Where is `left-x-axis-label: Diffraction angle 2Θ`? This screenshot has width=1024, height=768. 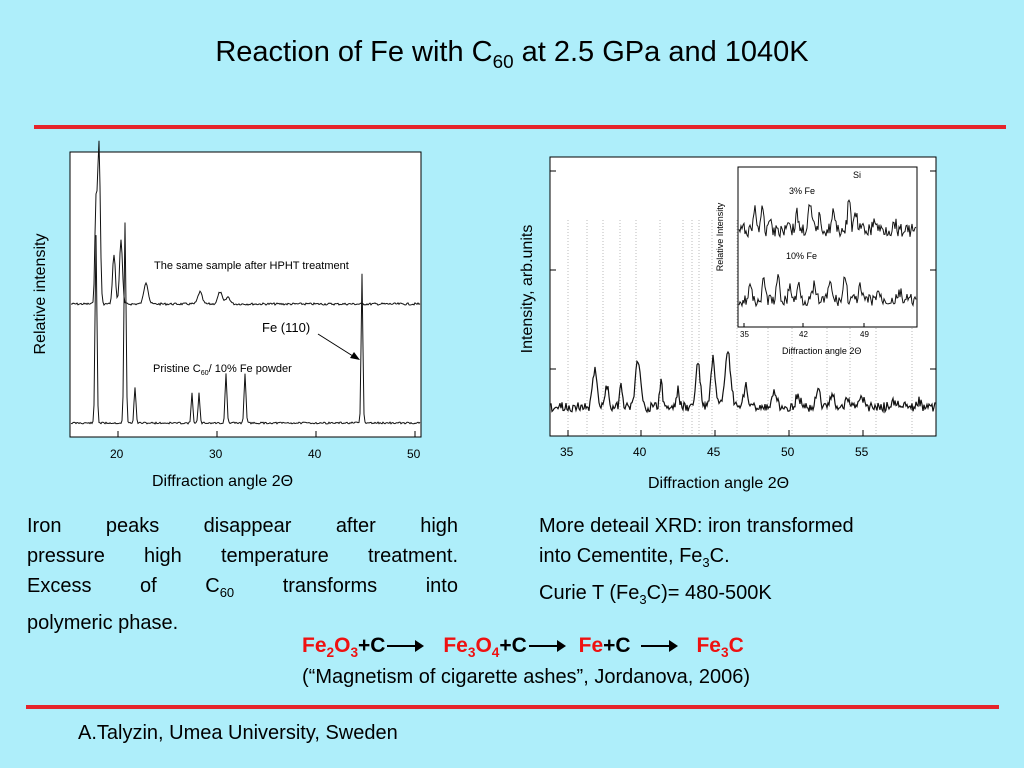
left-x-axis-label: Diffraction angle 2Θ is located at coordinates (223, 481).